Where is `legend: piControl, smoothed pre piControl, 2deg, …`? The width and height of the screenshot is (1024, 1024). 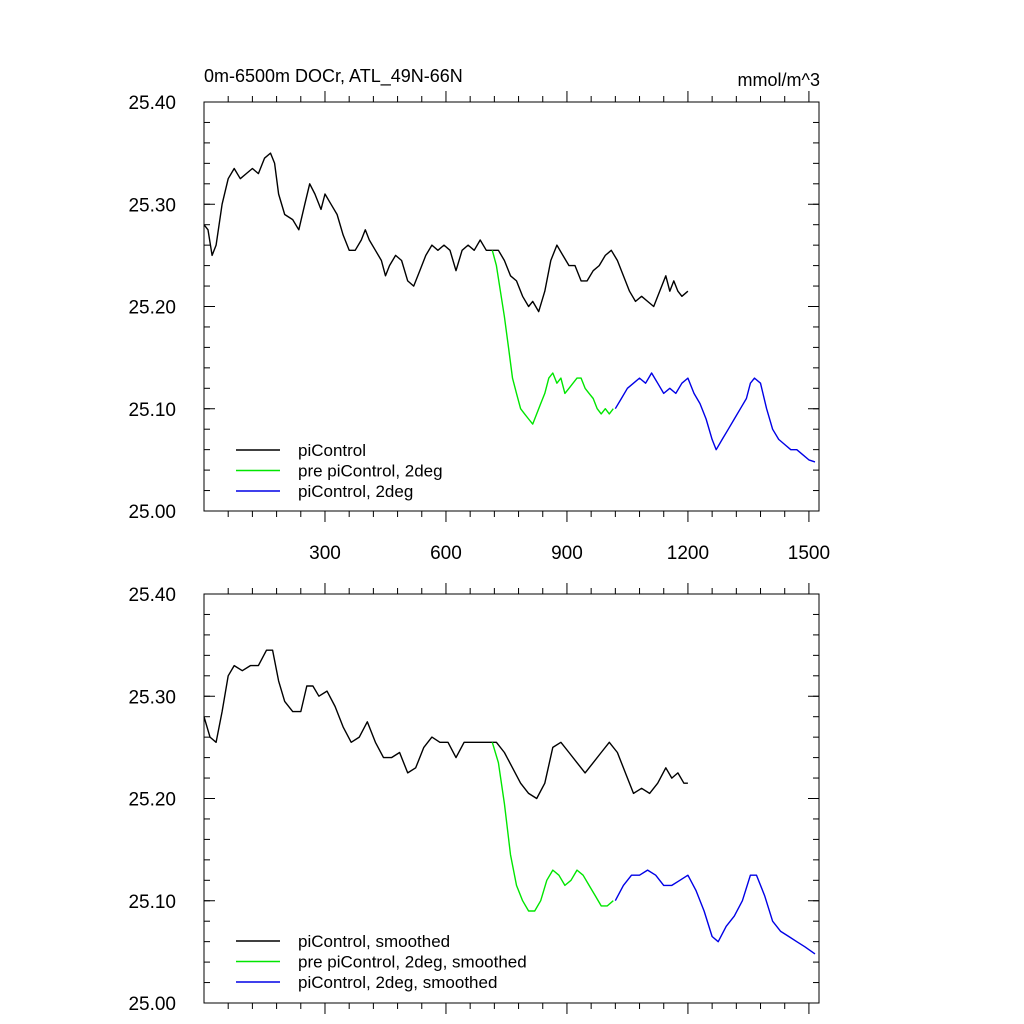
legend: piControl, smoothed pre piControl, 2deg, … is located at coordinates (381, 962).